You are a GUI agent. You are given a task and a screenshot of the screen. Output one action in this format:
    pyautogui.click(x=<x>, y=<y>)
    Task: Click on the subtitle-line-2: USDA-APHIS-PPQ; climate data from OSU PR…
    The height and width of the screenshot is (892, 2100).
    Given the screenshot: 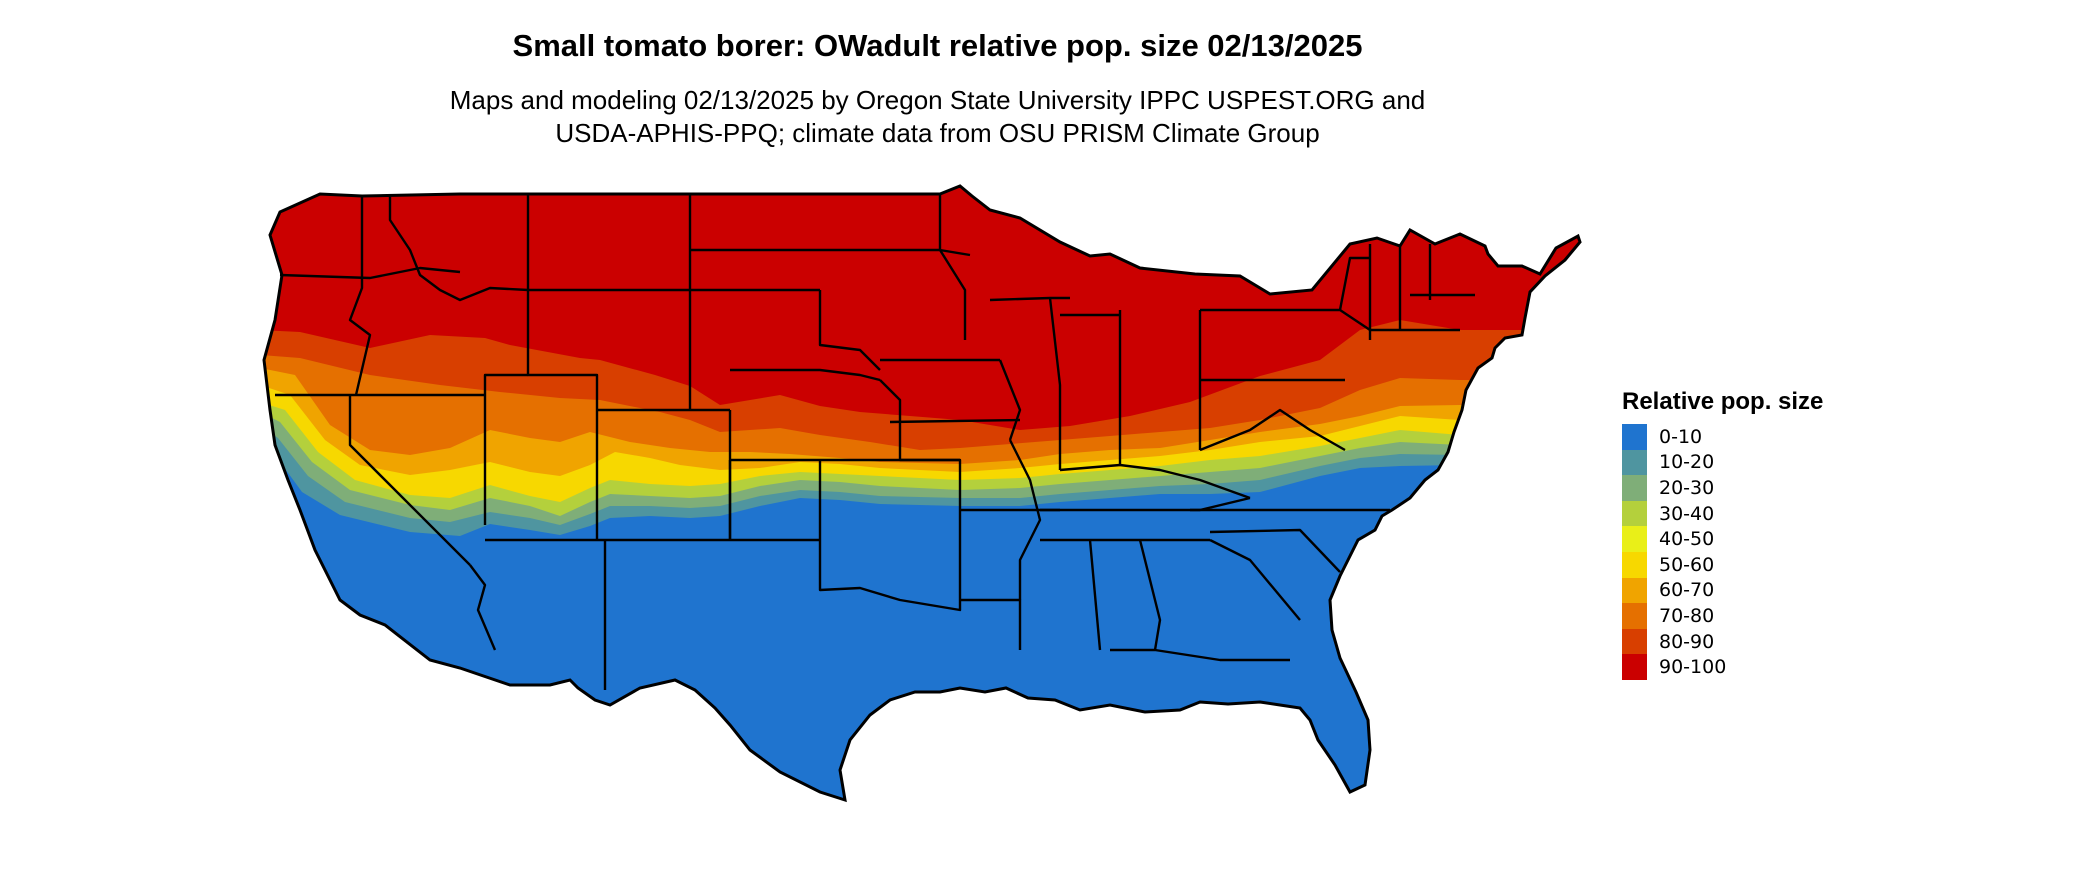 What is the action you would take?
    pyautogui.click(x=937, y=133)
    